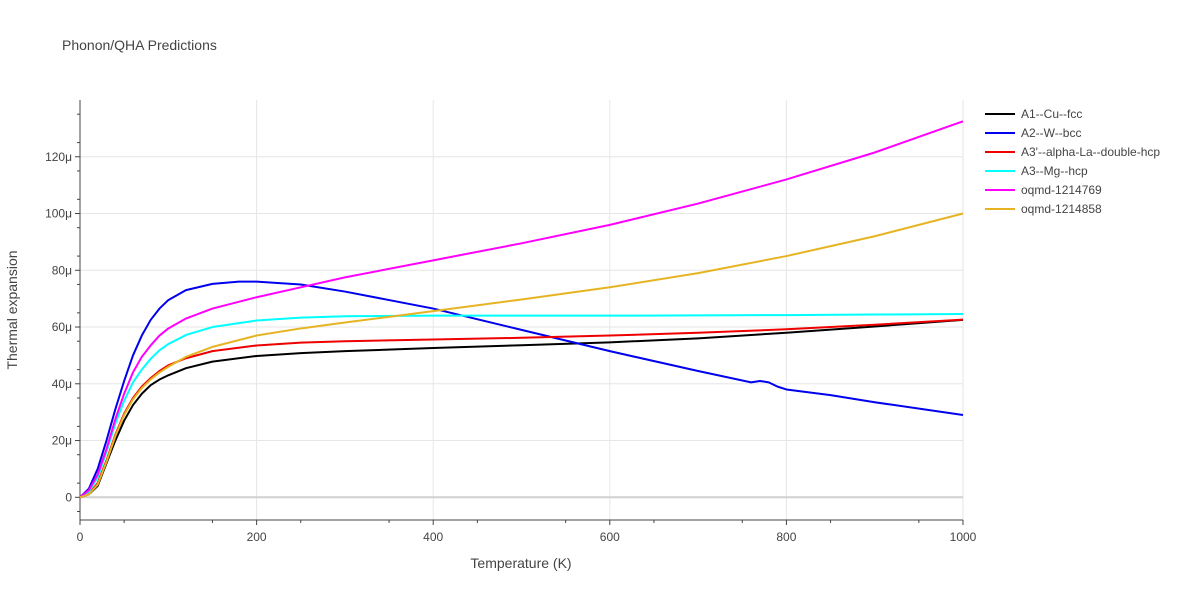  Describe the element at coordinates (68, 497) in the screenshot. I see `y-tick-label: 0` at that location.